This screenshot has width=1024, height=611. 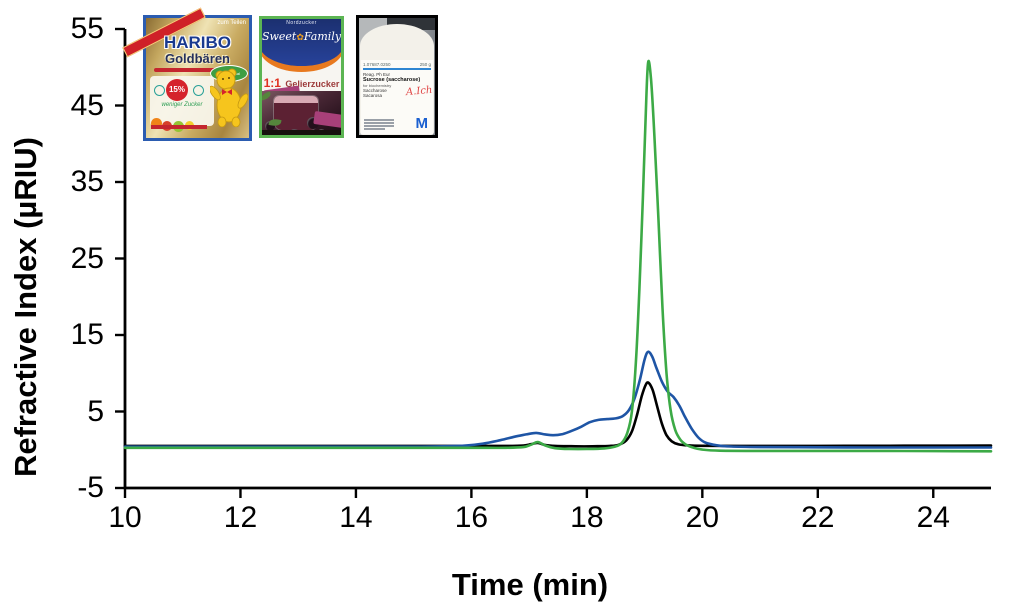 I want to click on x-tick-label: 22, so click(x=818, y=517).